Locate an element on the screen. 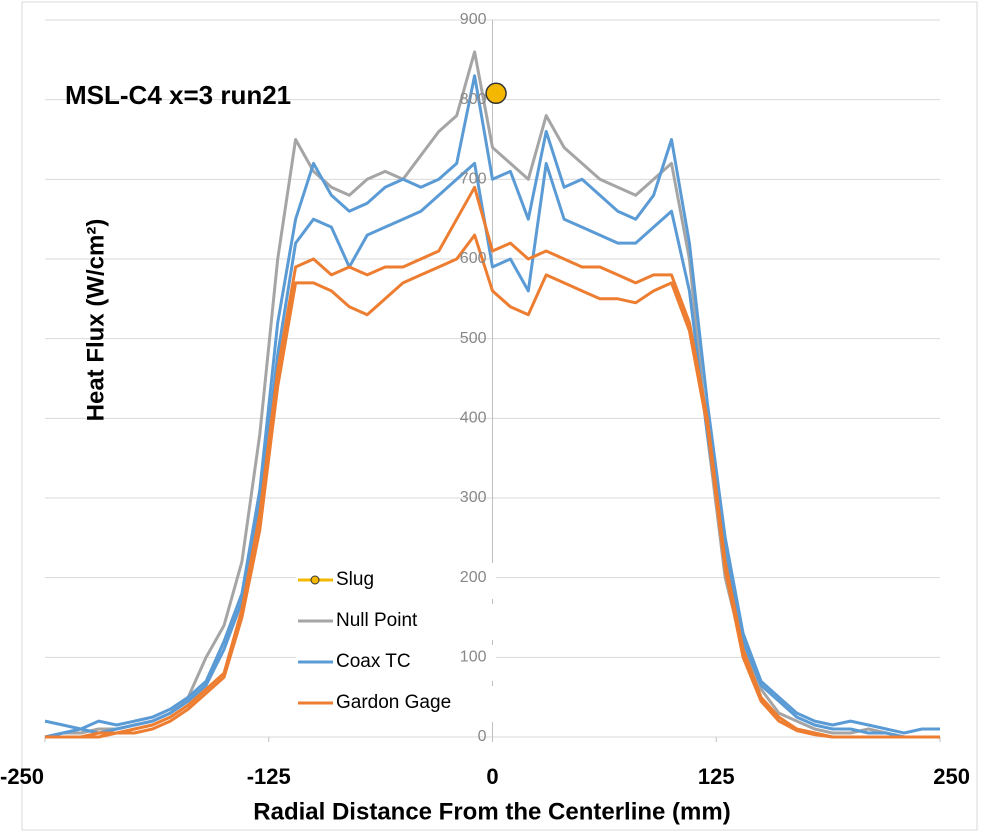 The height and width of the screenshot is (835, 985). legend: Slug Null Point Coax TC Gardon Gage is located at coordinates (396, 642).